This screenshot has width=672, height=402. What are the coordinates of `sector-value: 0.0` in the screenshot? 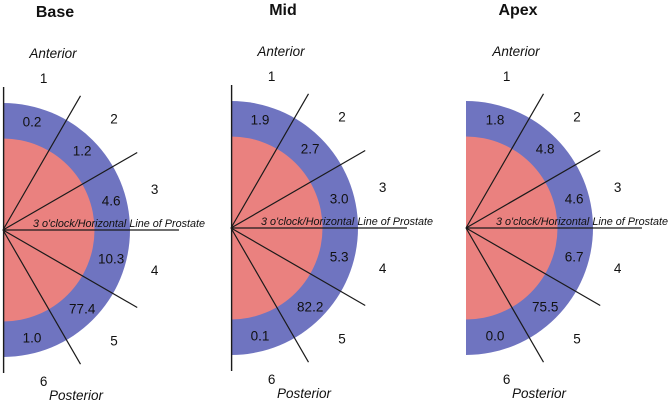 It's located at (495, 336).